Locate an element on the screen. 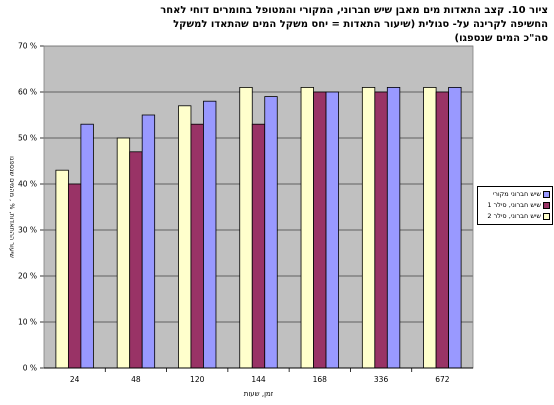  y-tick-label: 30 % is located at coordinates (27, 230).